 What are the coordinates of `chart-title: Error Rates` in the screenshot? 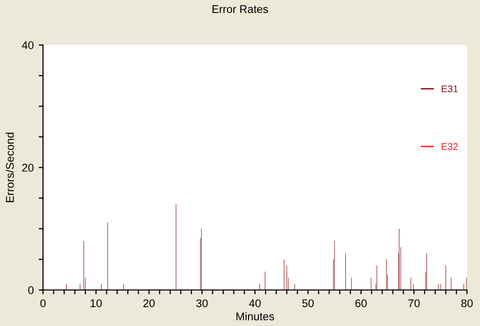 It's located at (240, 9).